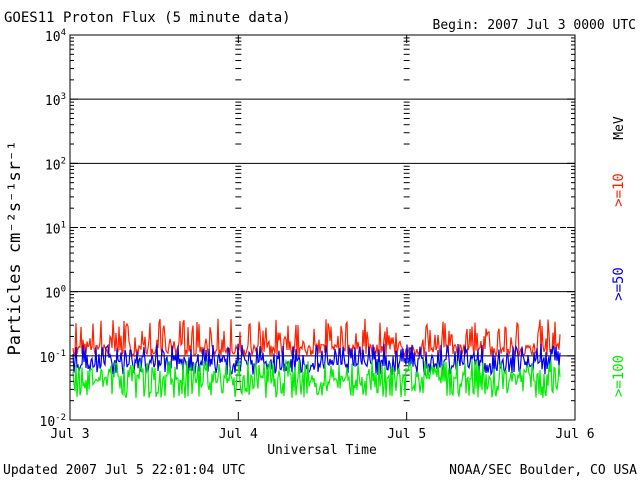  I want to click on y-tick-label: 10³, so click(55, 100).